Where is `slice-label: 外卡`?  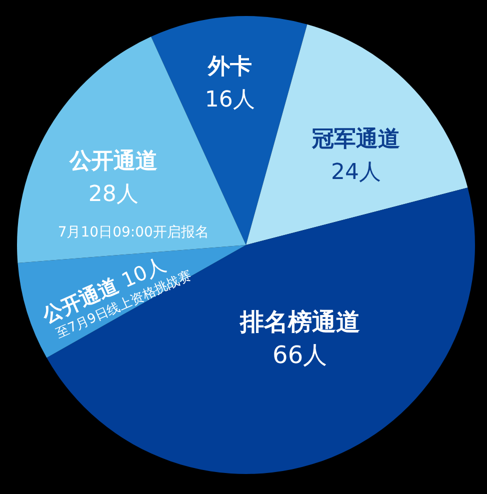
slice-label: 外卡 is located at coordinates (229, 67).